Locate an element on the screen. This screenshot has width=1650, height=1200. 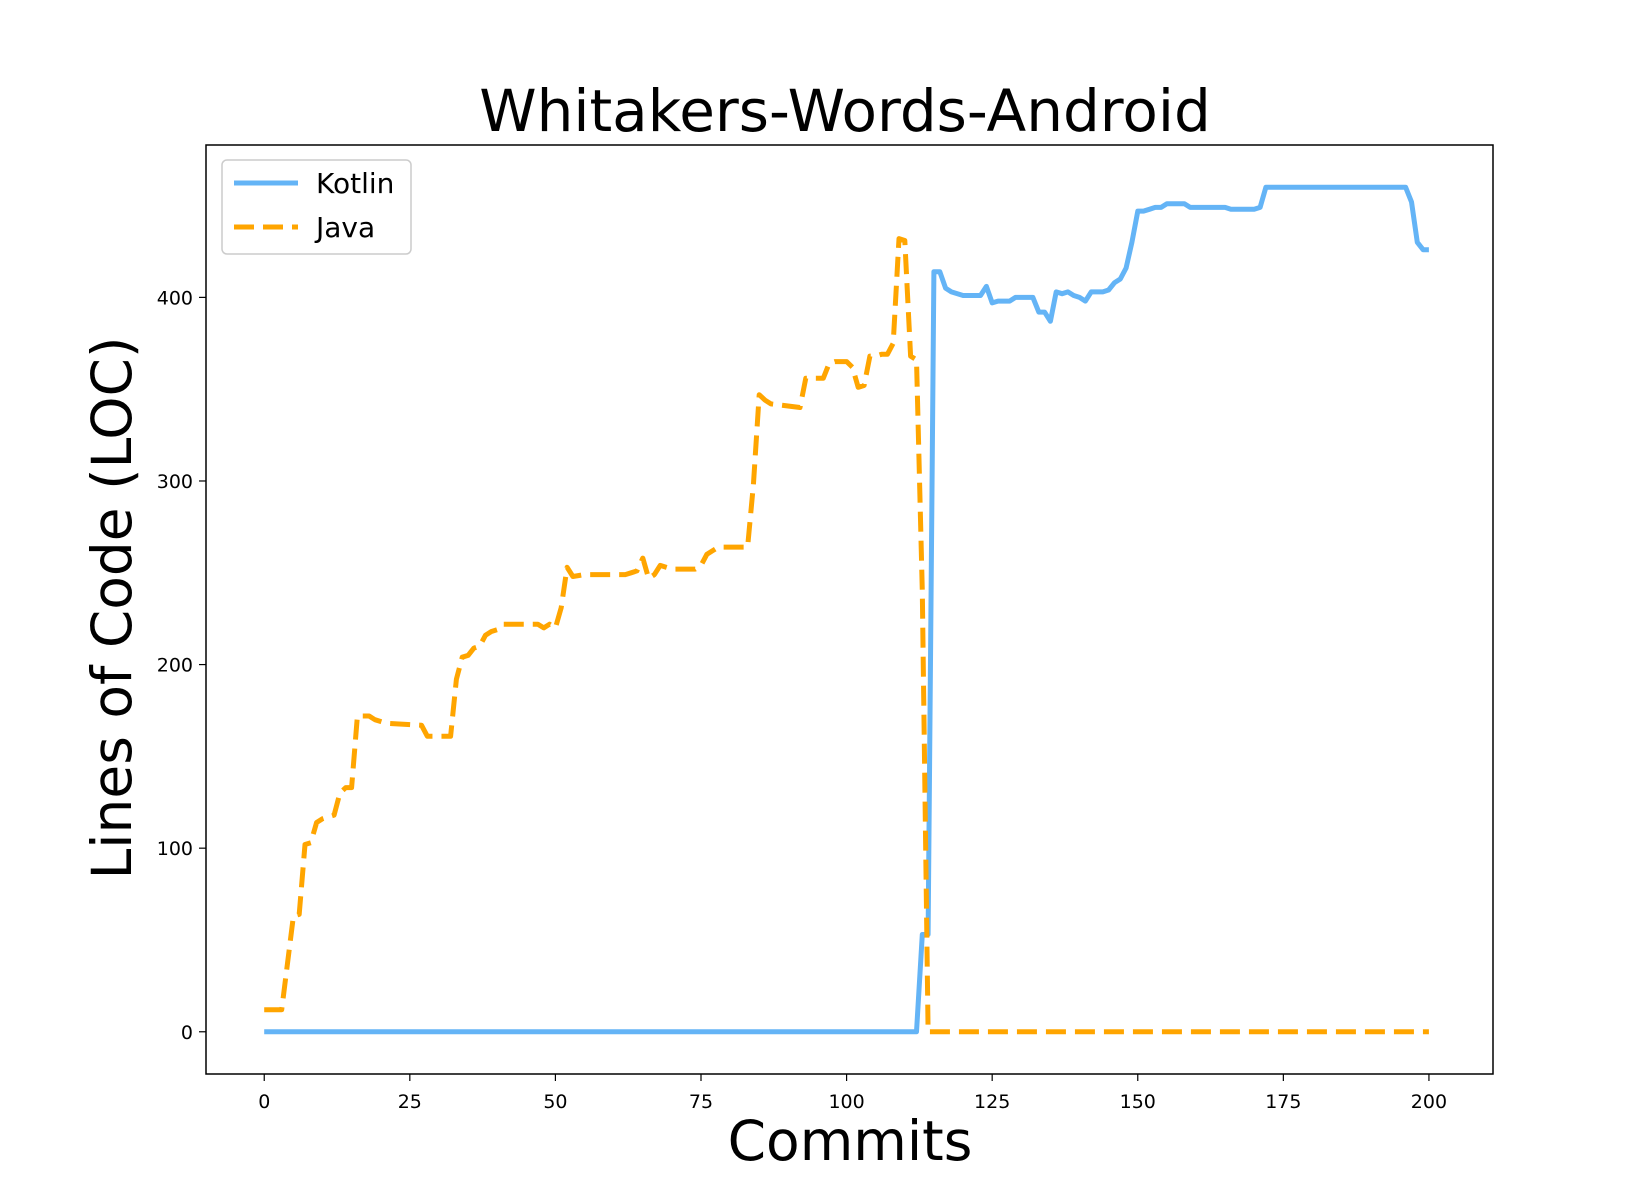
x-tick-label: 0 is located at coordinates (264, 1102).